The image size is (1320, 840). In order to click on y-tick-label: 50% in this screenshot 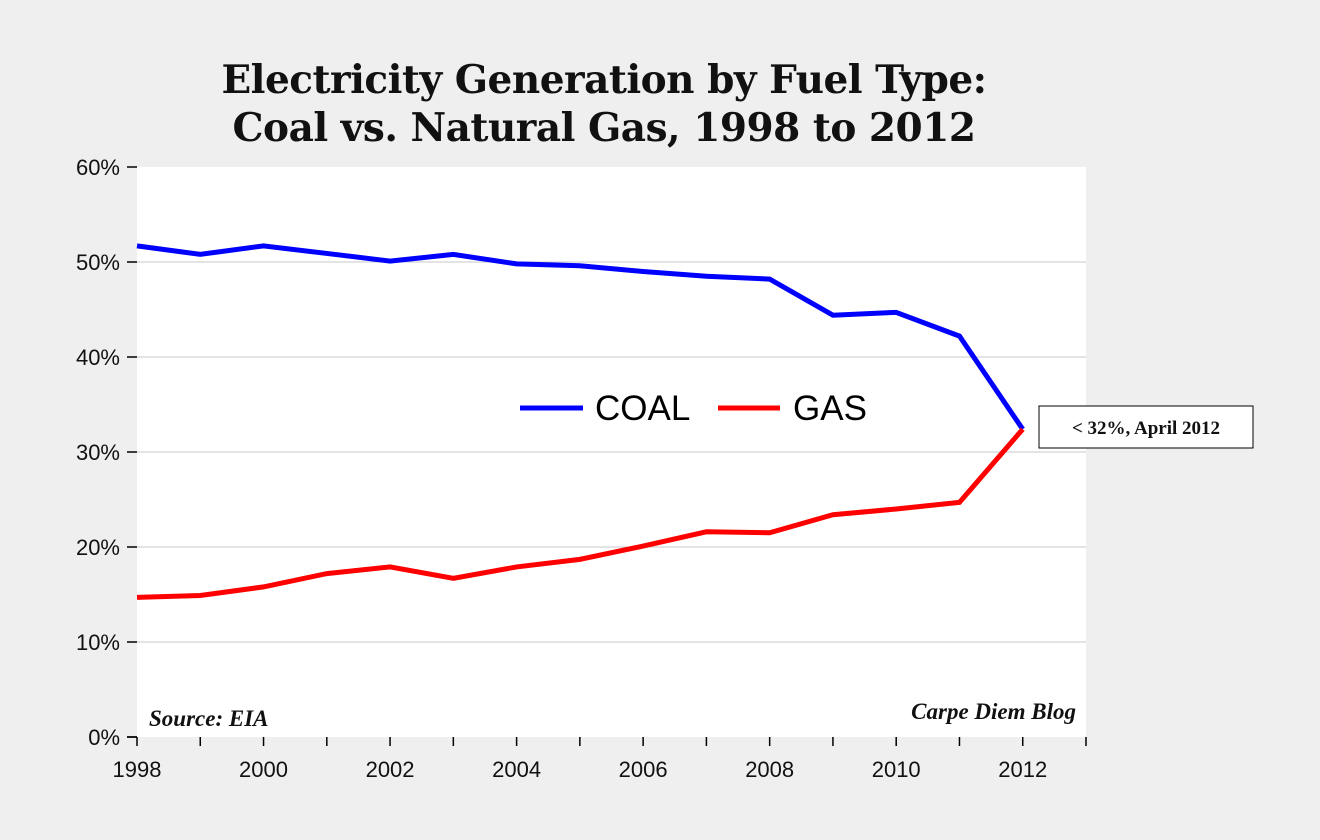, I will do `click(98, 262)`.